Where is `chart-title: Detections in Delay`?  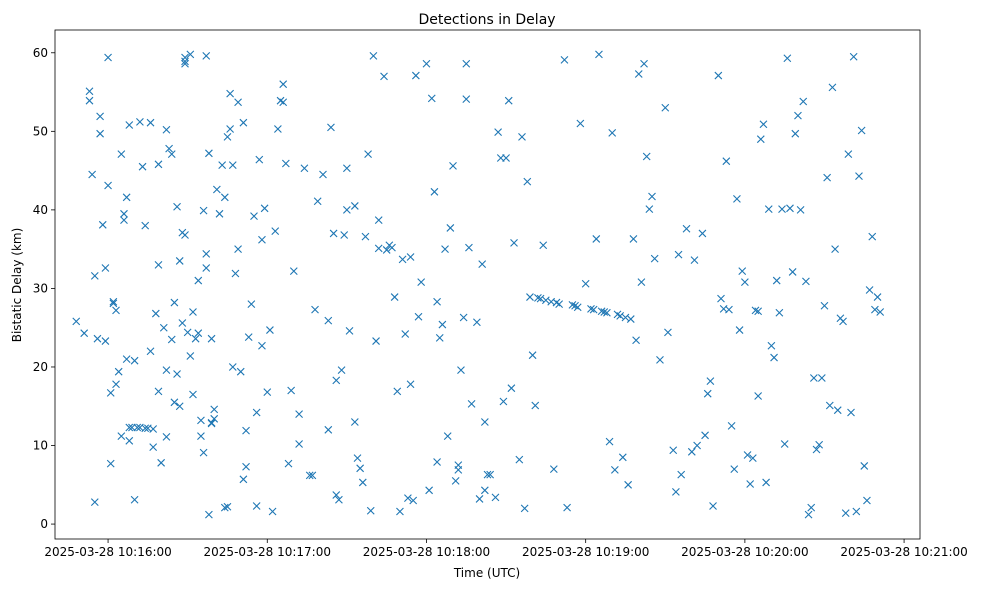 chart-title: Detections in Delay is located at coordinates (486, 20).